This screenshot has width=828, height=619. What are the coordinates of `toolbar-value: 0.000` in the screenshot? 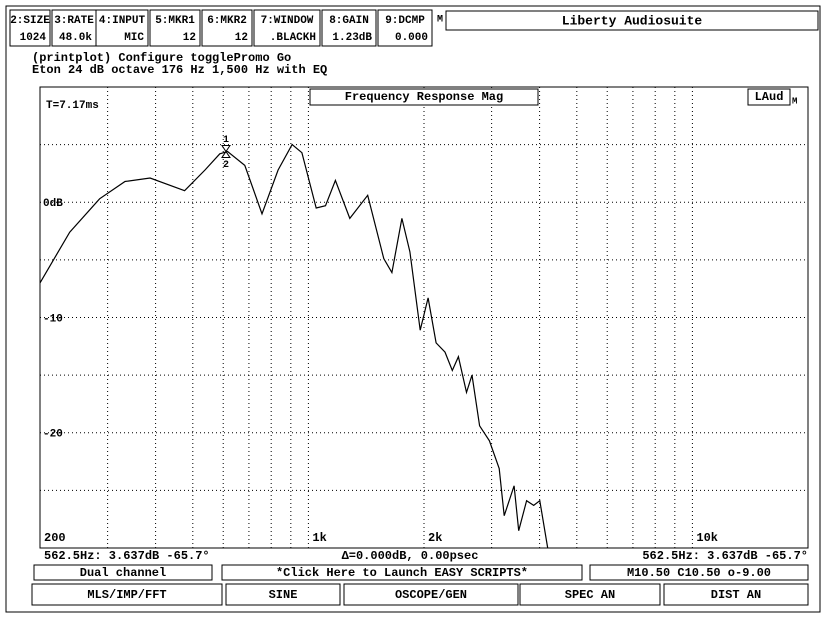 It's located at (411, 38).